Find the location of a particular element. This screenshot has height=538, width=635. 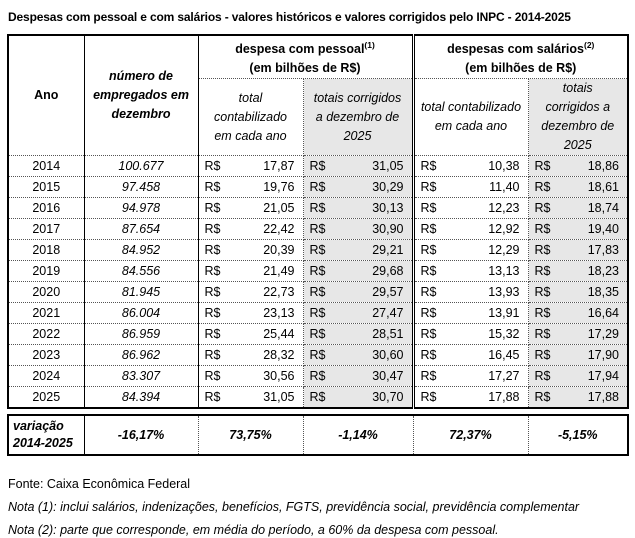

salarios-corrigido-cell: R$ 18,23 is located at coordinates (578, 271).